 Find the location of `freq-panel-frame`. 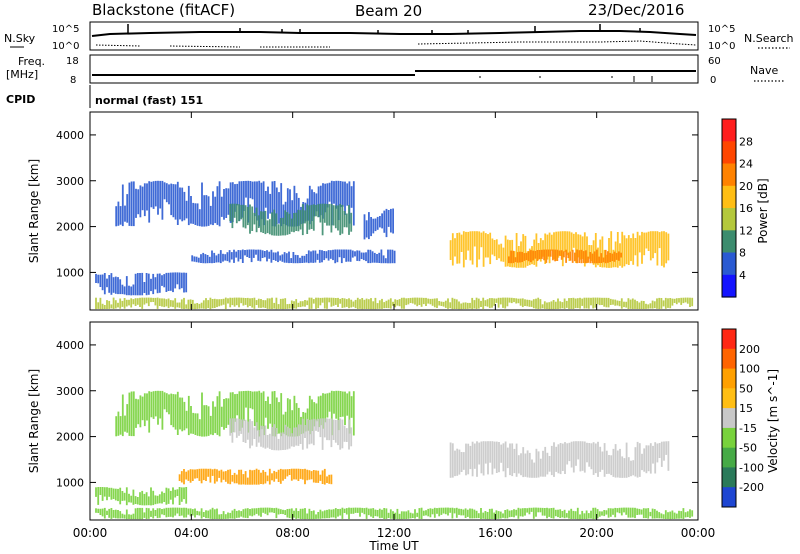

freq-panel-frame is located at coordinates (394, 69).